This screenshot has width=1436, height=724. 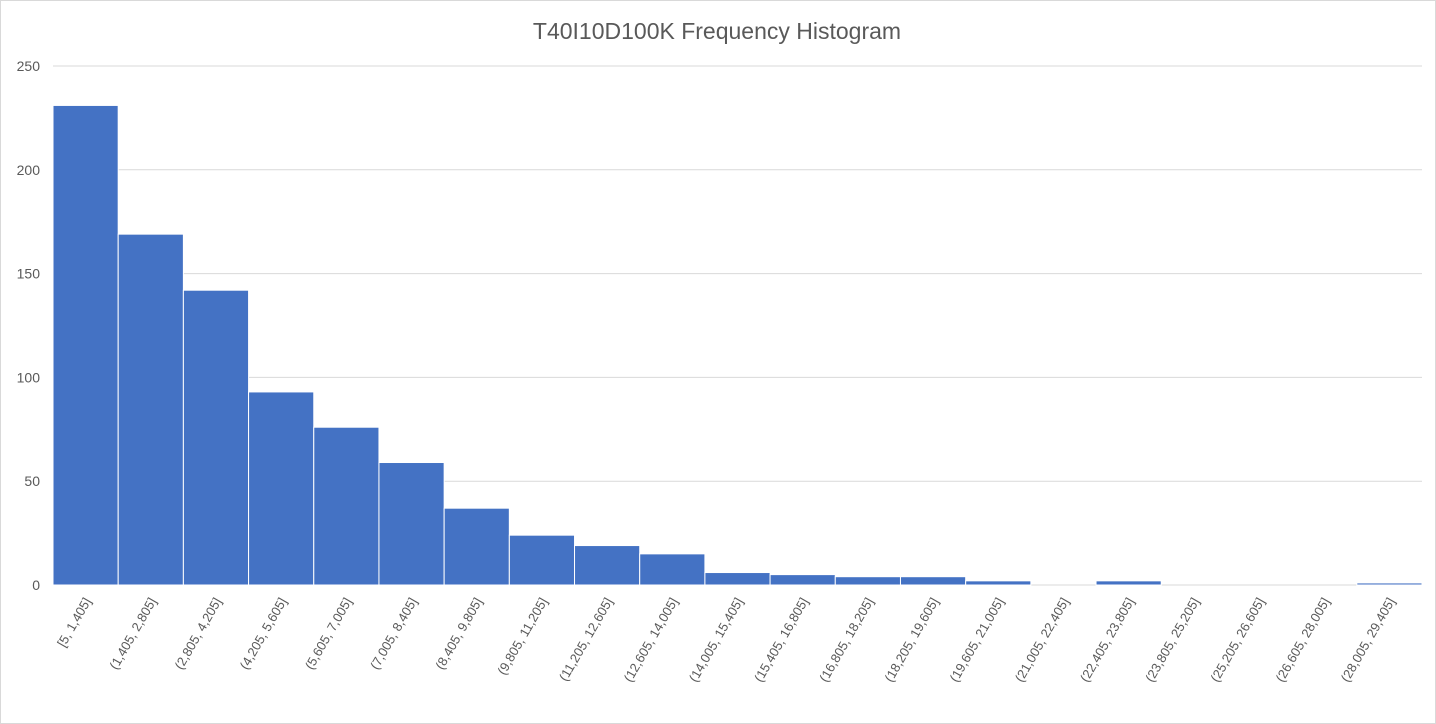 I want to click on x-tick-label: (5,605, 7,005], so click(x=328, y=633).